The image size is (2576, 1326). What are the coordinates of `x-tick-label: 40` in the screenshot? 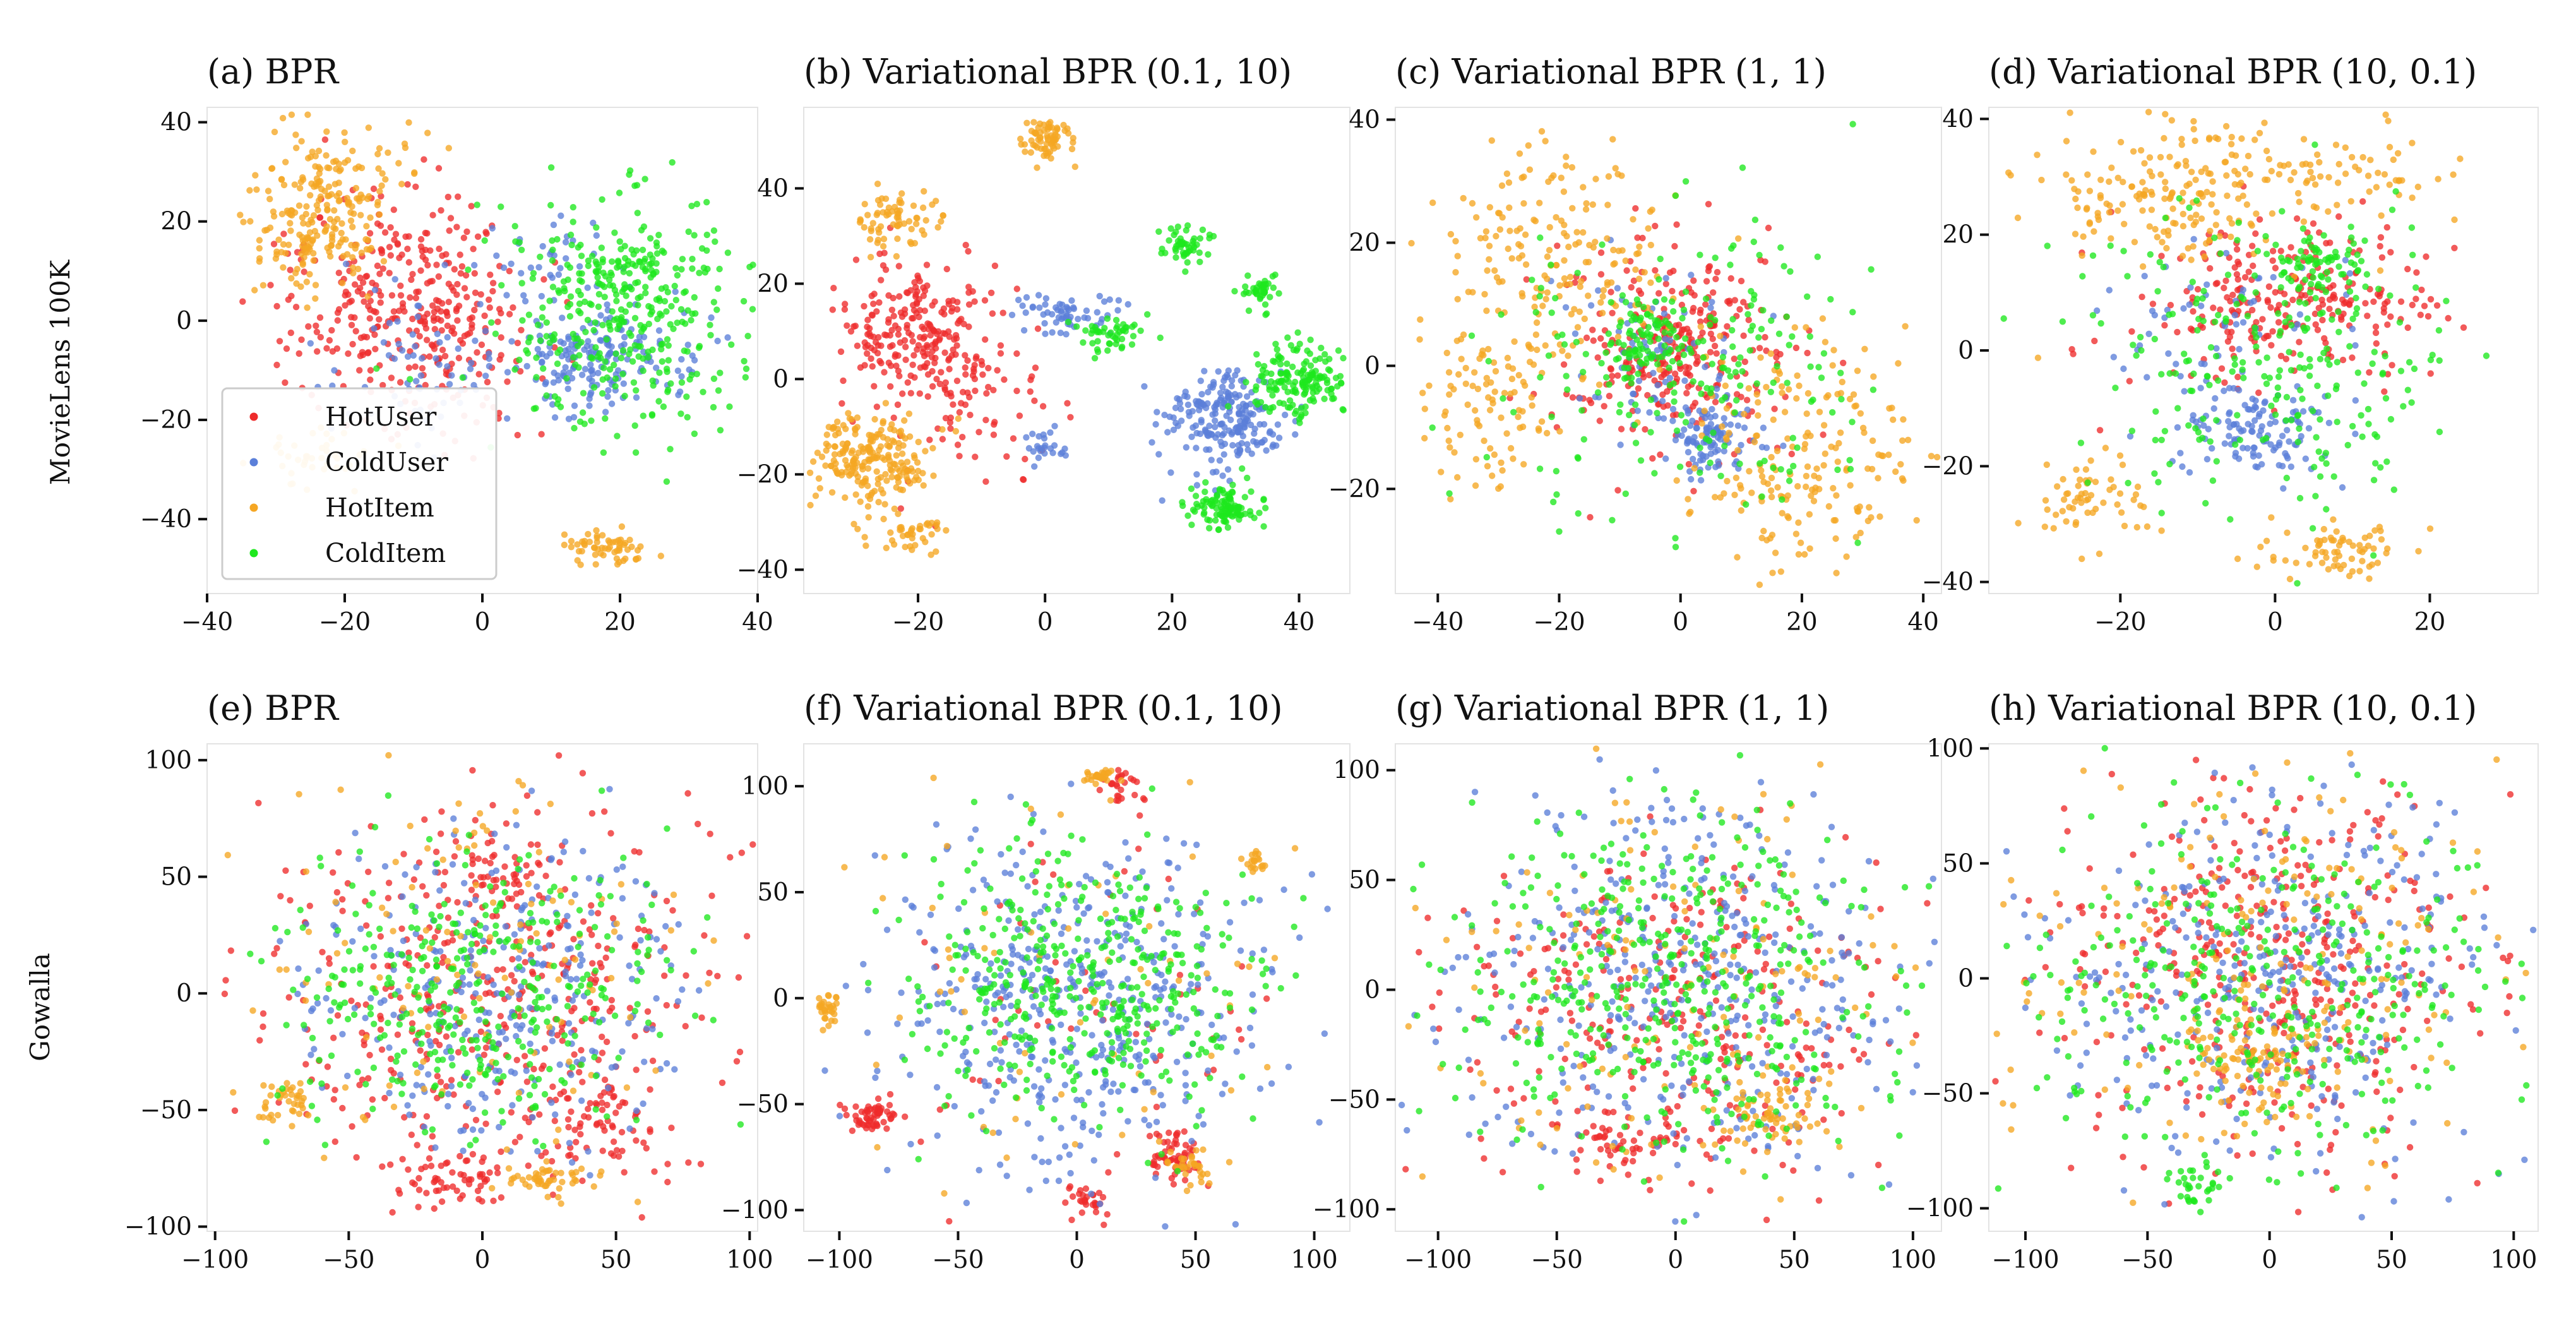 It's located at (1299, 622).